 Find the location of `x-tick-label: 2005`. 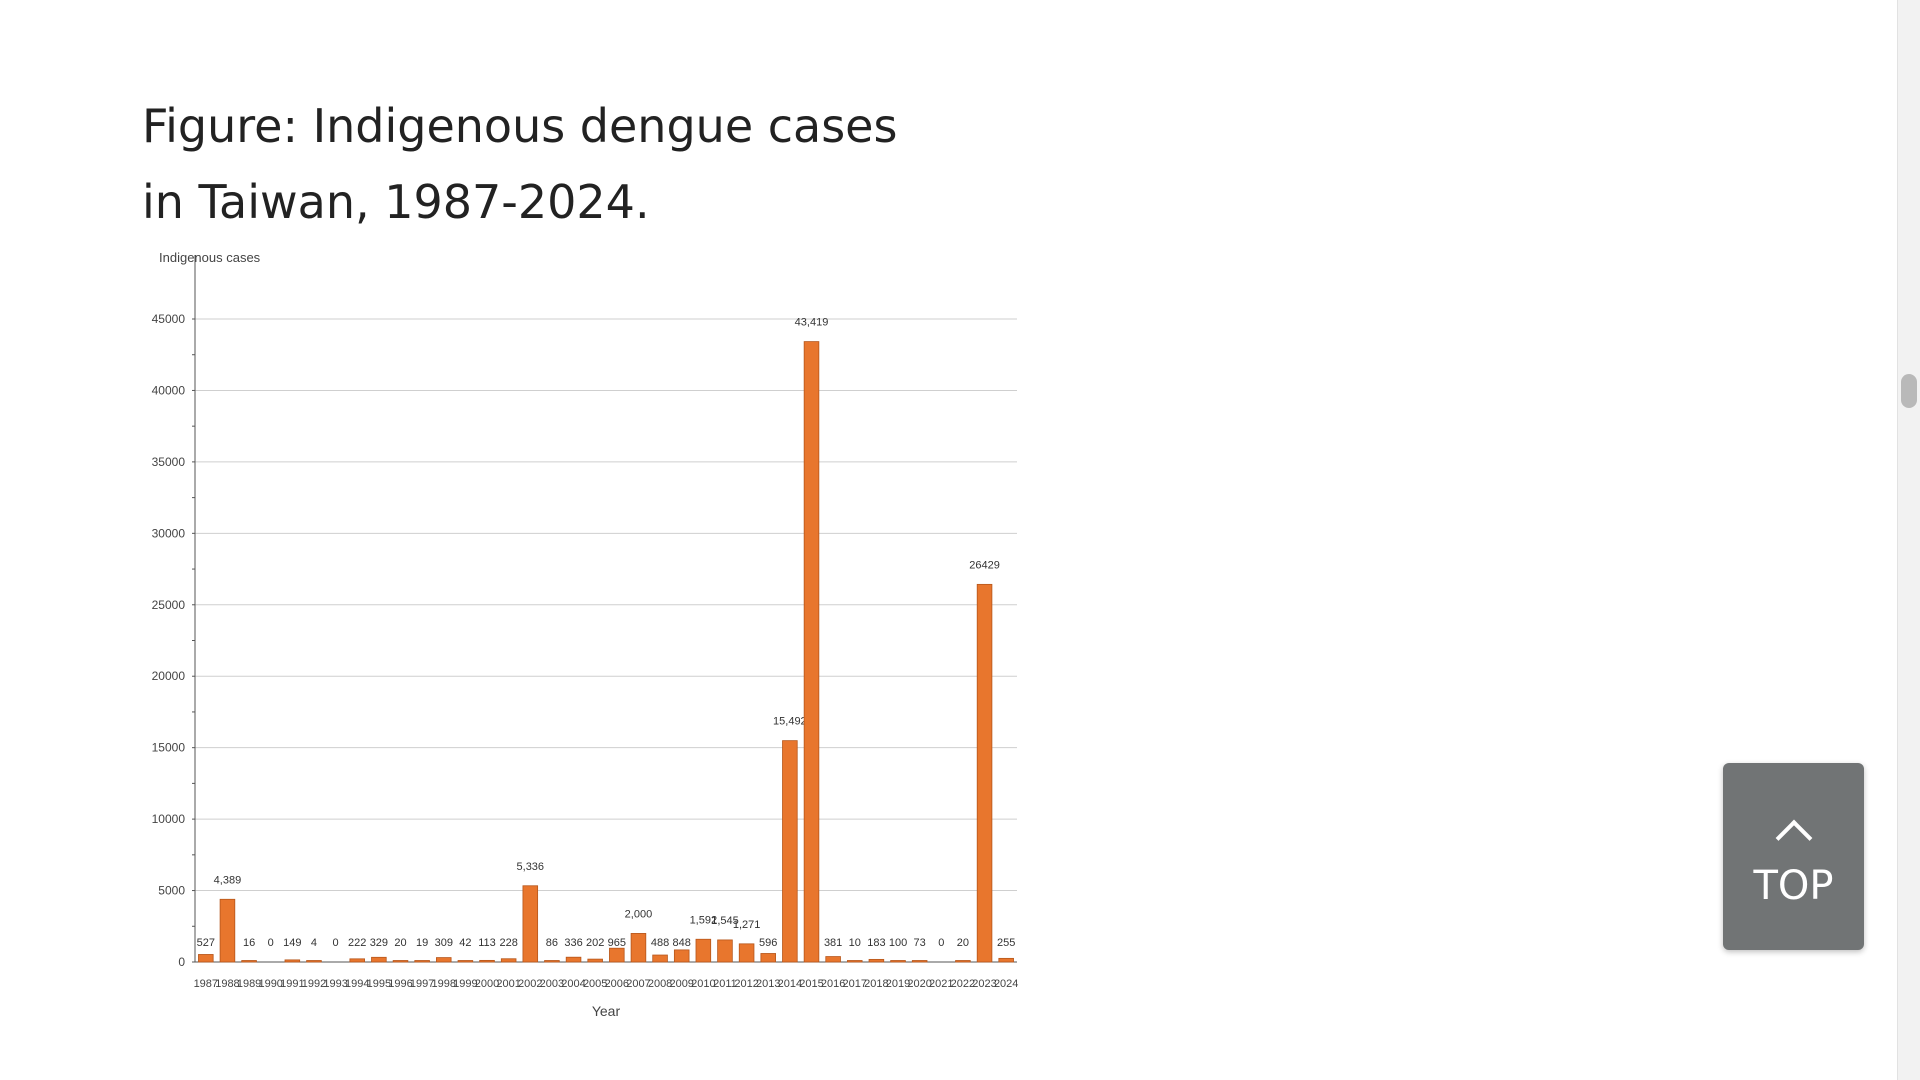

x-tick-label: 2005 is located at coordinates (595, 984).